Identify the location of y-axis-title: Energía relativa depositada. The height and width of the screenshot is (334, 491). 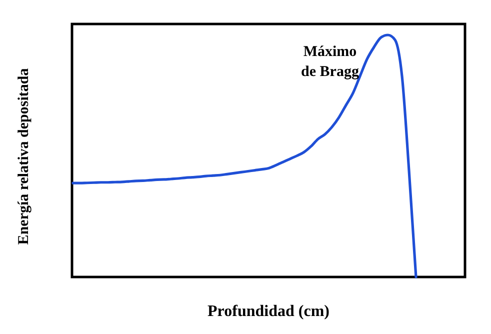
(24, 156).